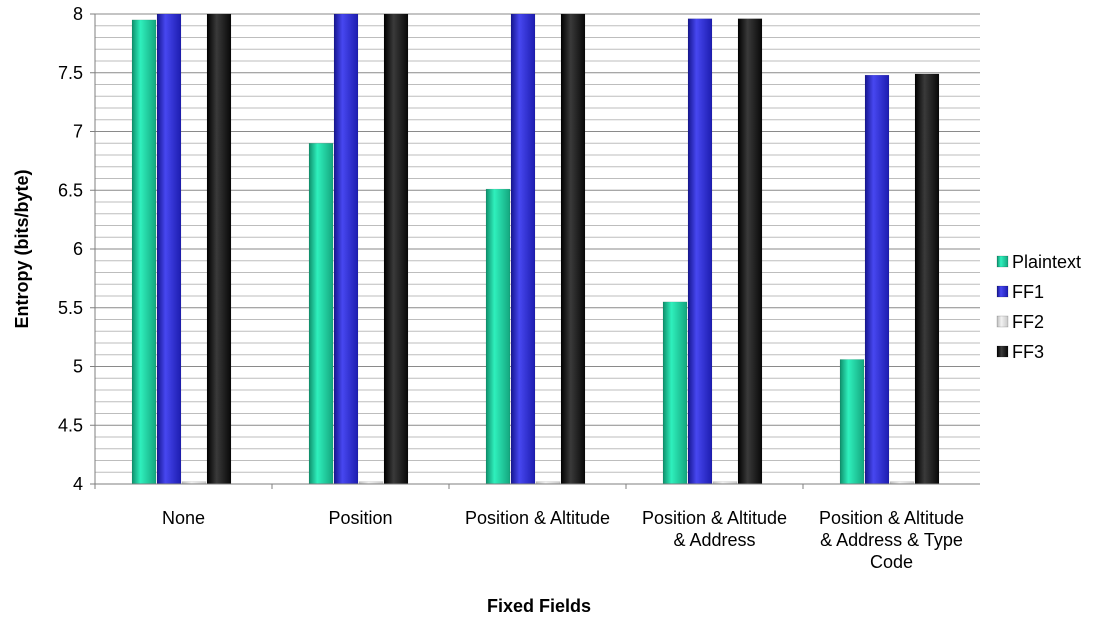 This screenshot has width=1117, height=622. What do you see at coordinates (1002, 321) in the screenshot?
I see `legend-swatch-ff2` at bounding box center [1002, 321].